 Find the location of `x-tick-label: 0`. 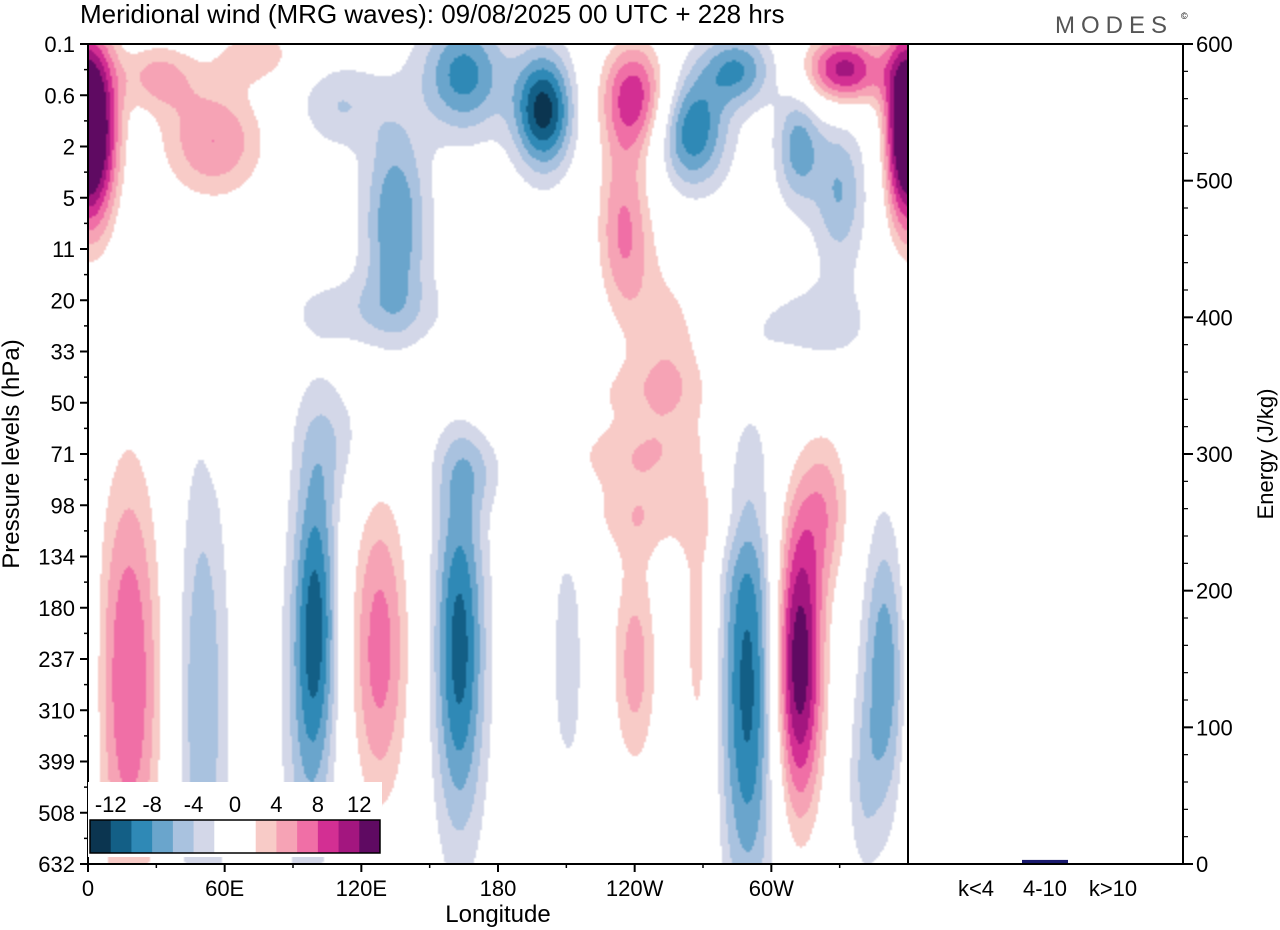

x-tick-label: 0 is located at coordinates (88, 888).